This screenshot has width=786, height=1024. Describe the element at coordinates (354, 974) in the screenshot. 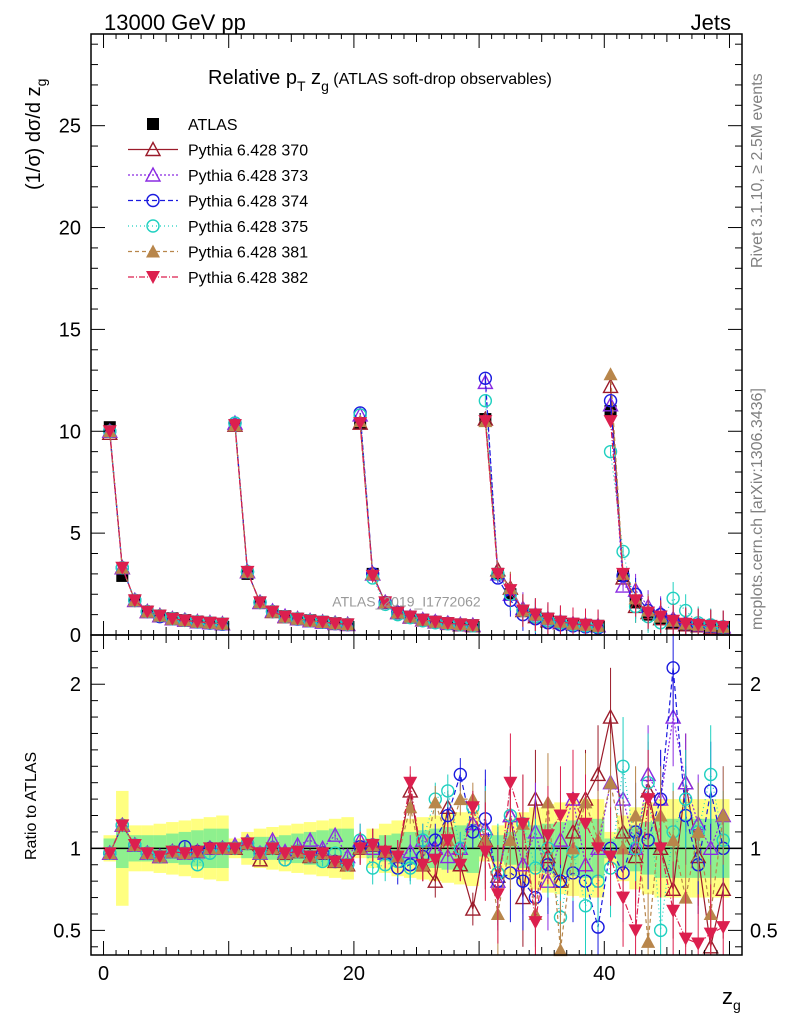

I see `x-tick-label: 20` at that location.